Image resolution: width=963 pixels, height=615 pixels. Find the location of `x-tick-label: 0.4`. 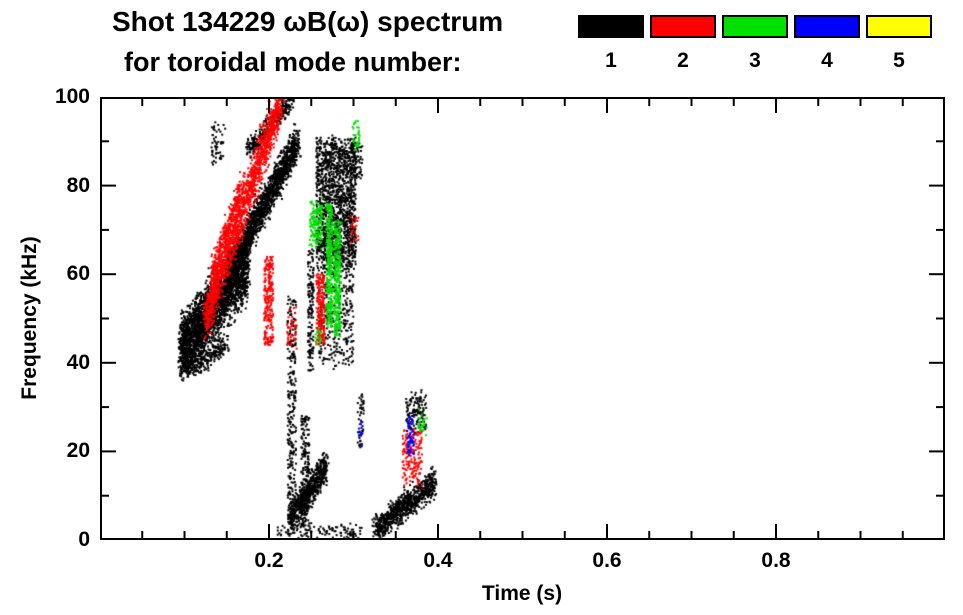

x-tick-label: 0.4 is located at coordinates (438, 560).